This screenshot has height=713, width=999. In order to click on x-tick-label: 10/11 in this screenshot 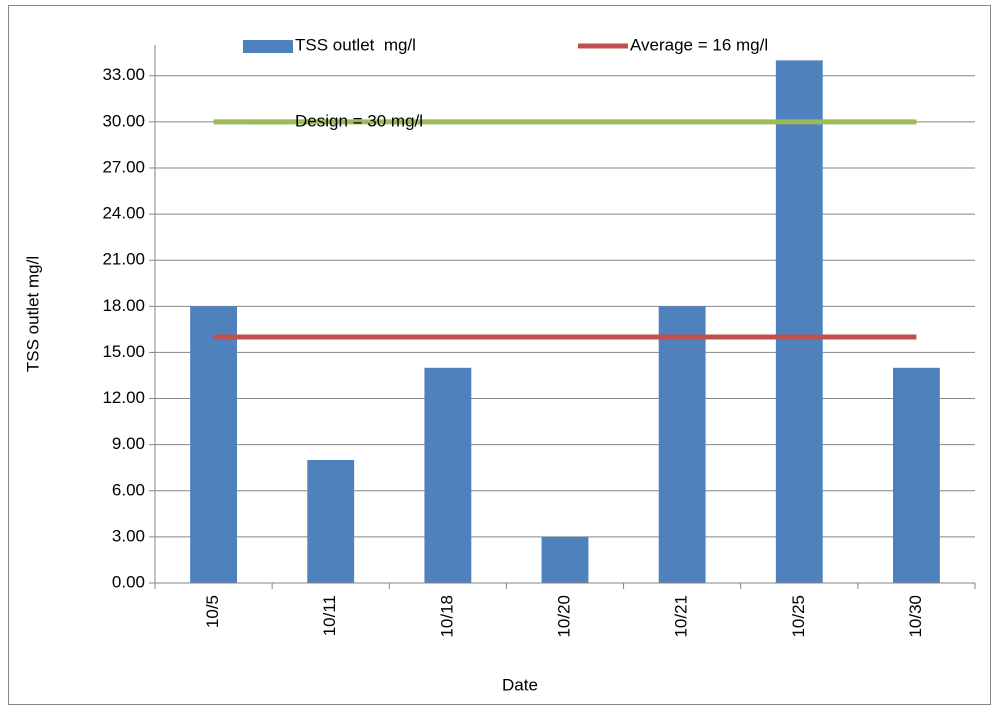, I will do `click(329, 615)`.